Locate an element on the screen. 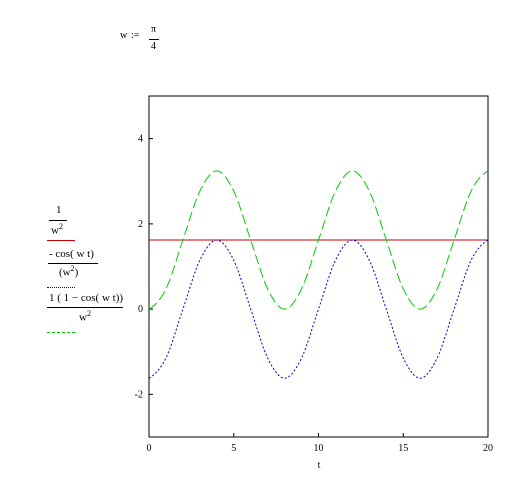  x-tick-label: 20 is located at coordinates (488, 448).